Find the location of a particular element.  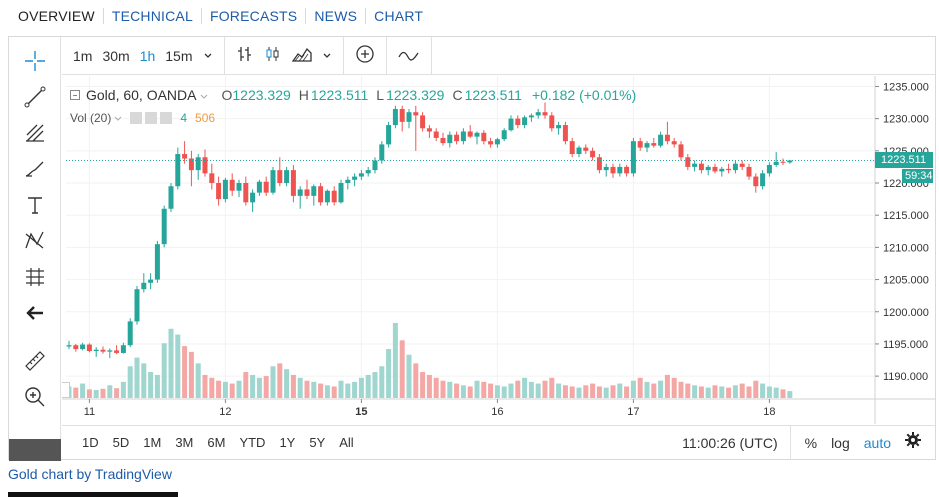

zoom-in-icon is located at coordinates (35, 397).